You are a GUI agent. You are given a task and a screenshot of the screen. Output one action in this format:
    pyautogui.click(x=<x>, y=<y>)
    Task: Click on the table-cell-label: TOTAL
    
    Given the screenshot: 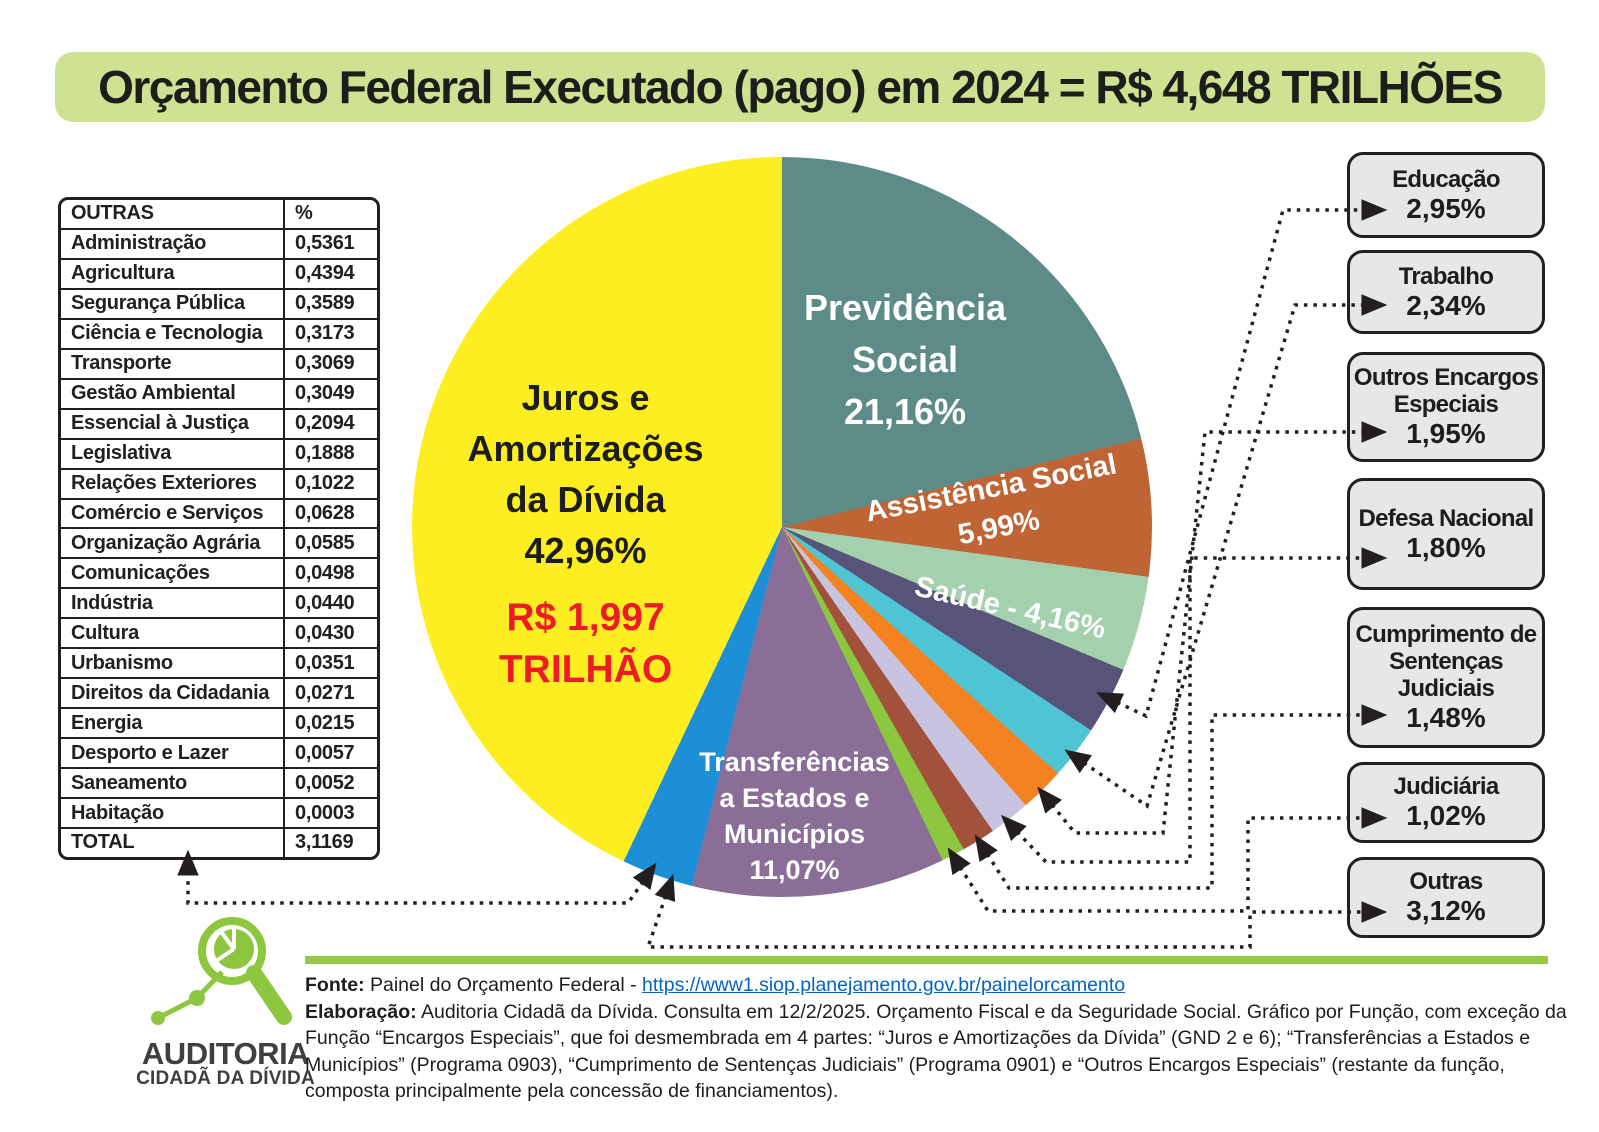 What is the action you would take?
    pyautogui.click(x=103, y=842)
    